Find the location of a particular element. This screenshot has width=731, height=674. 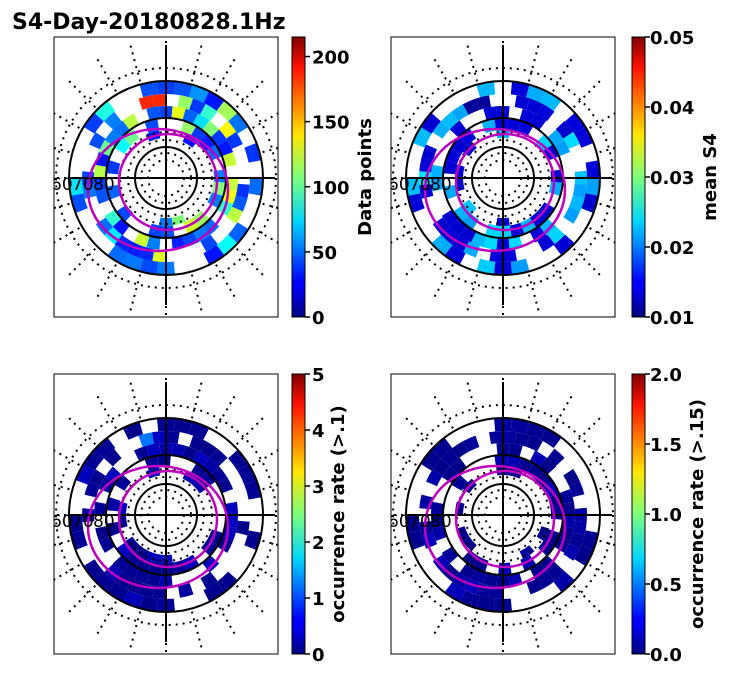

colorbar-tick-label: 0.5 is located at coordinates (666, 585).